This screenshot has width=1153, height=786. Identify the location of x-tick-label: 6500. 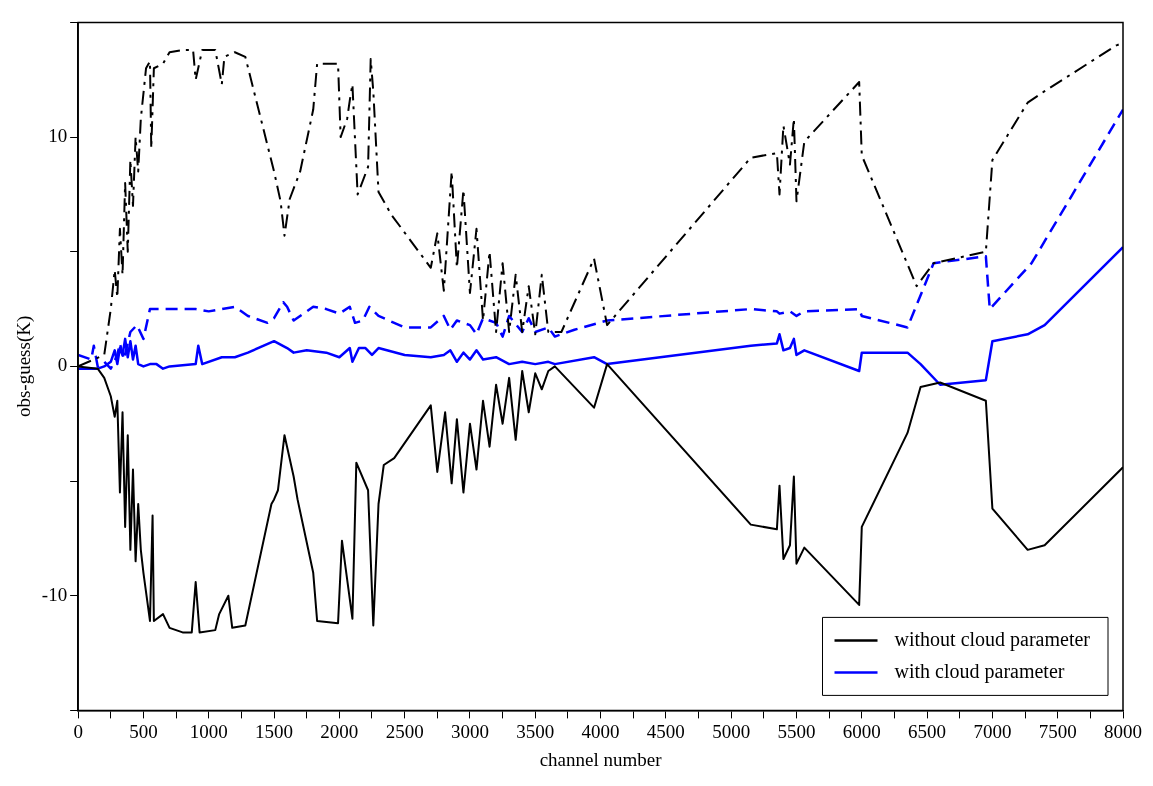
(927, 731).